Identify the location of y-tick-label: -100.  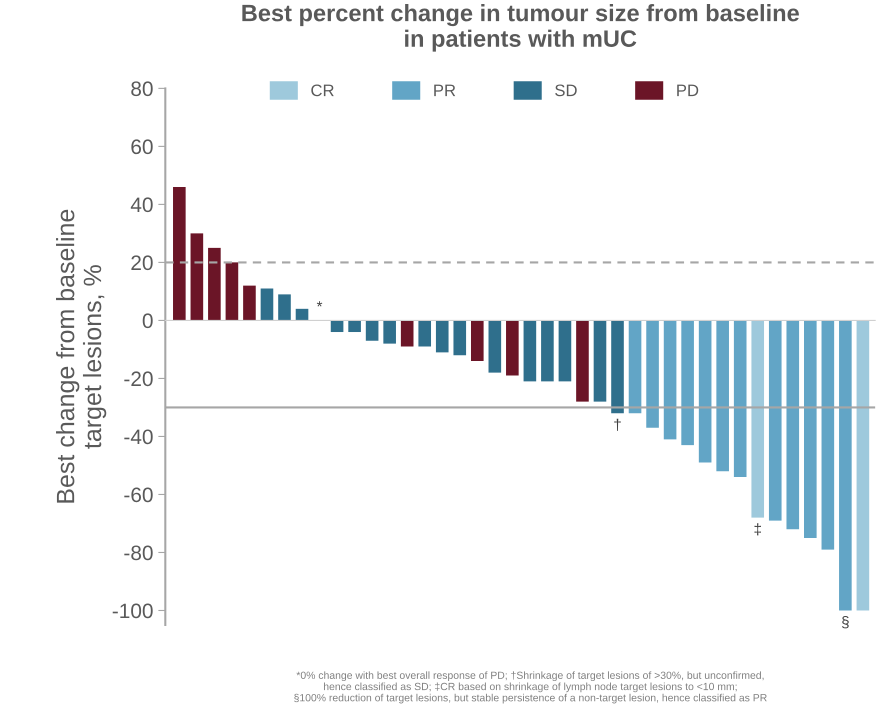
(132, 610).